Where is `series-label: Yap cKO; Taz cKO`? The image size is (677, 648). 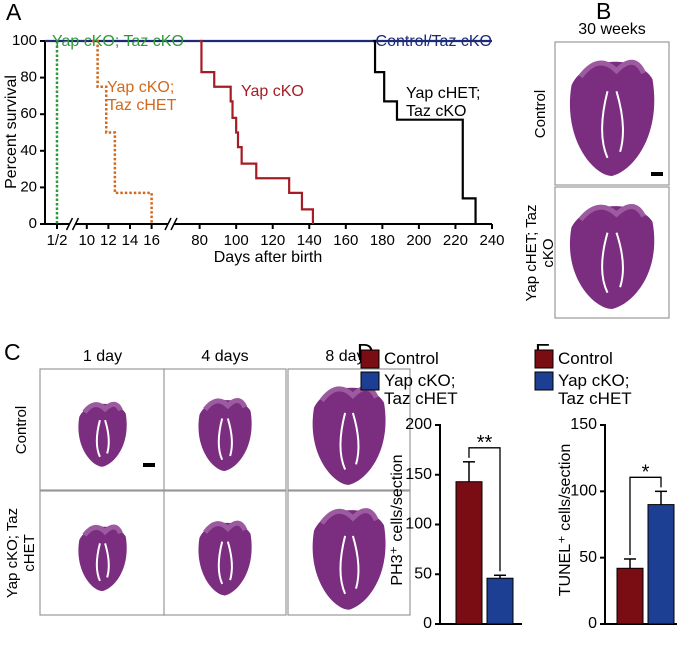
series-label: Yap cKO; Taz cKO is located at coordinates (118, 41).